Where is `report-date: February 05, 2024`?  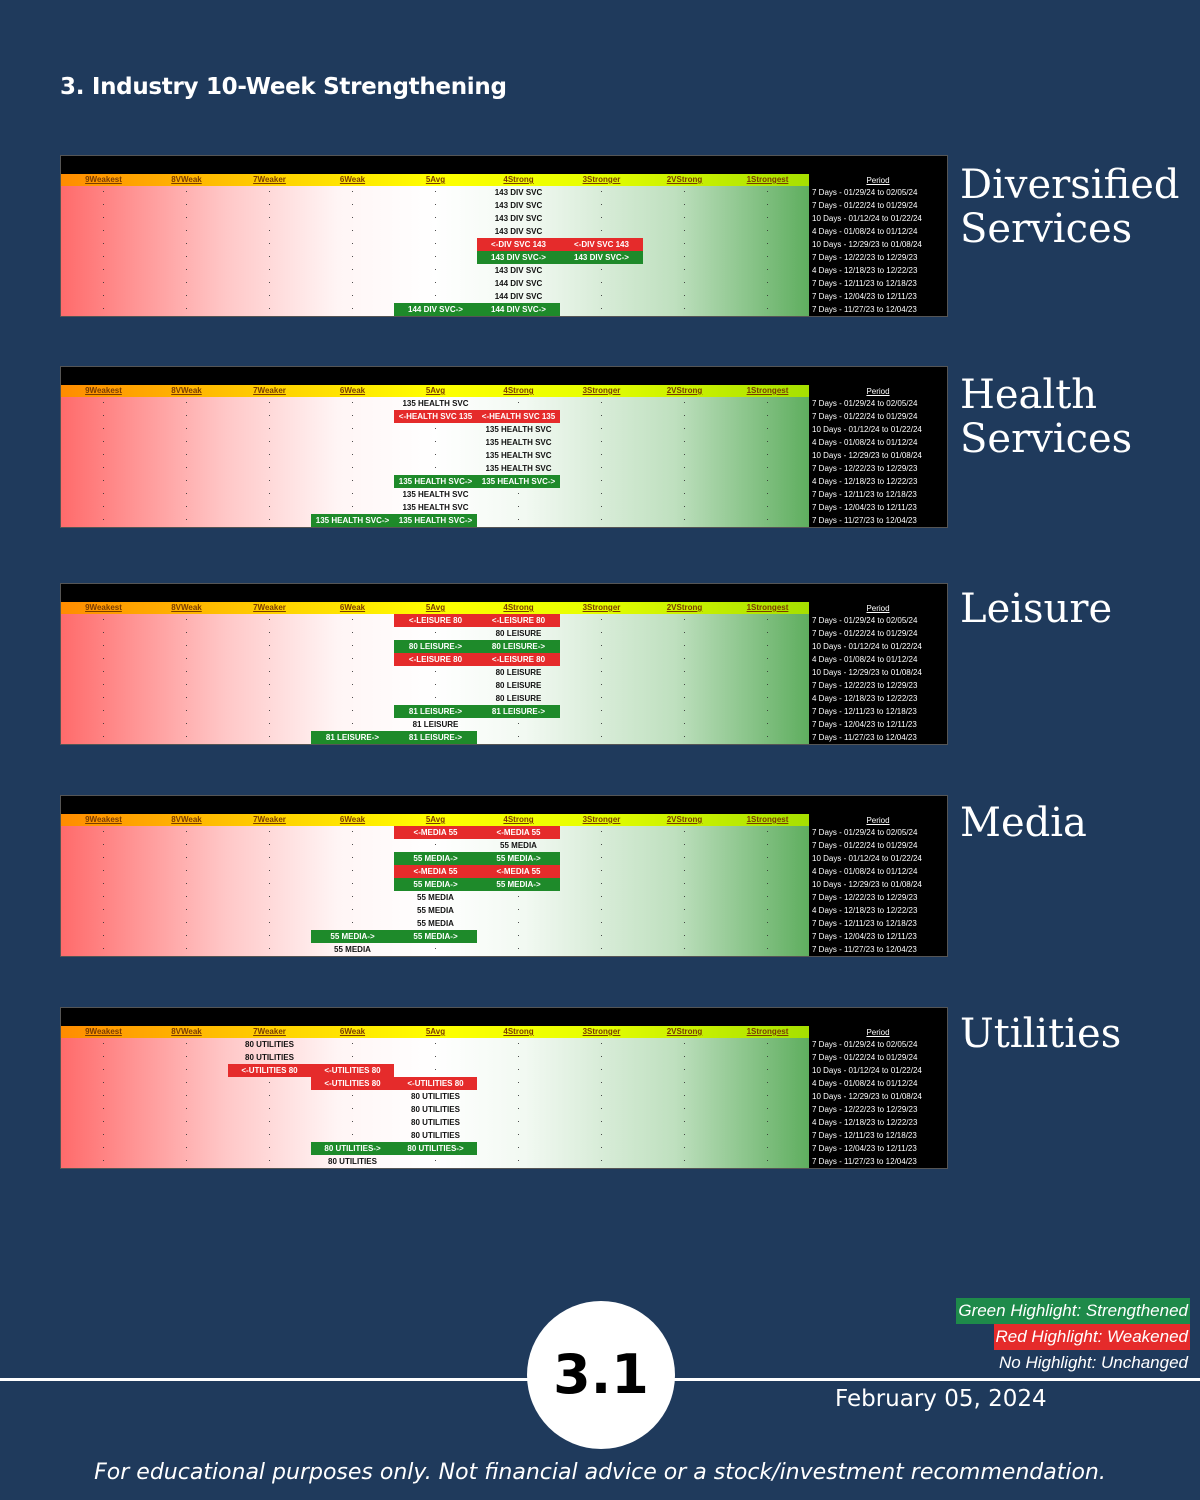 report-date: February 05, 2024 is located at coordinates (941, 1399).